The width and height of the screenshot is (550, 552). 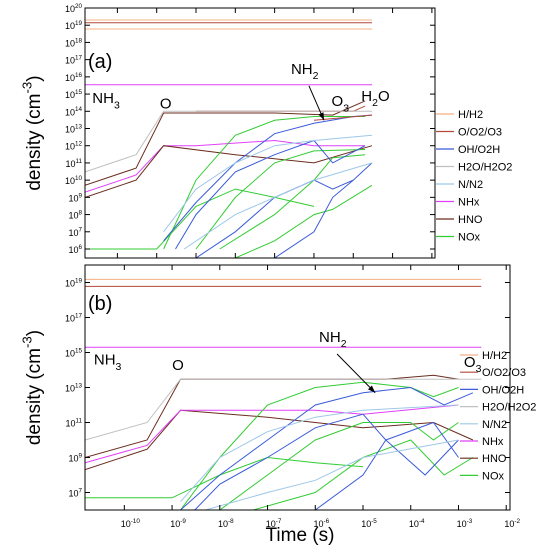 I want to click on x-tick-label: 10⁻¹⁰, so click(x=131, y=523).